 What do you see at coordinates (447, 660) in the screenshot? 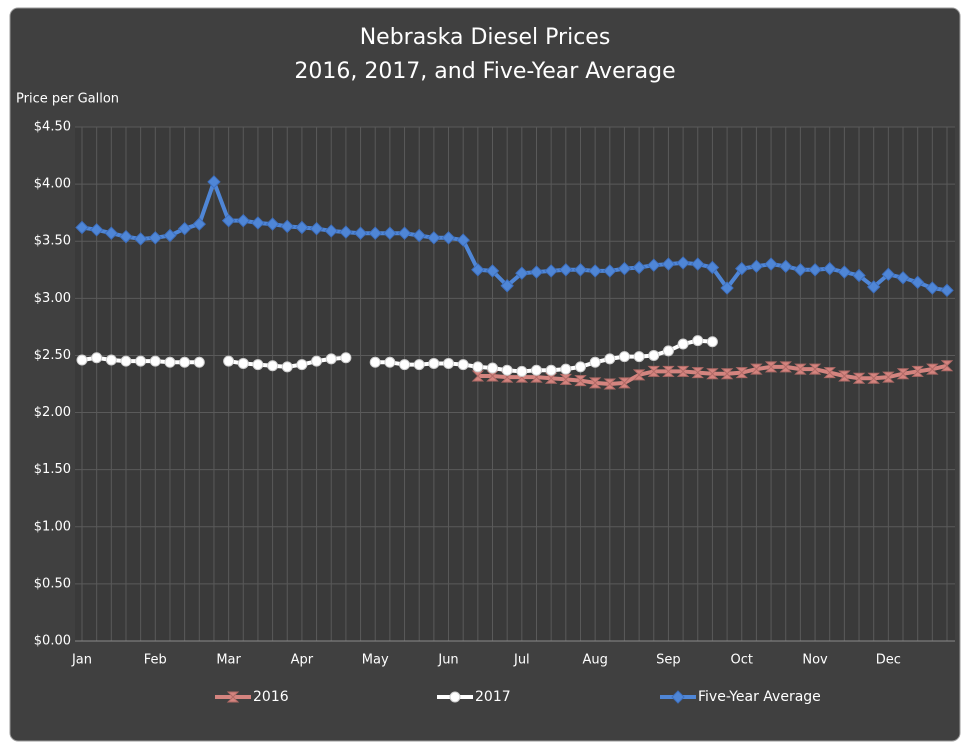
I see `x-tick-label: Jun` at bounding box center [447, 660].